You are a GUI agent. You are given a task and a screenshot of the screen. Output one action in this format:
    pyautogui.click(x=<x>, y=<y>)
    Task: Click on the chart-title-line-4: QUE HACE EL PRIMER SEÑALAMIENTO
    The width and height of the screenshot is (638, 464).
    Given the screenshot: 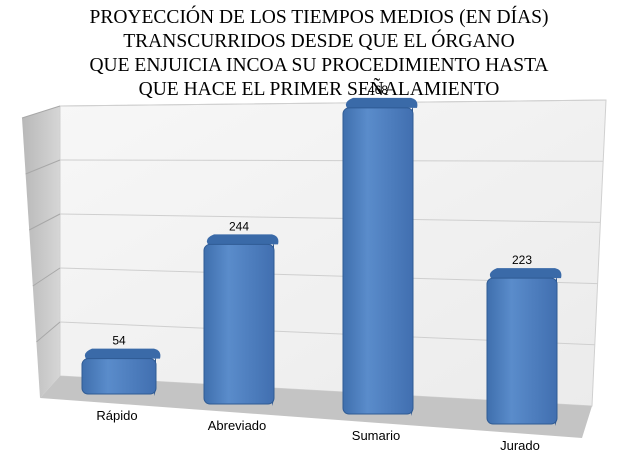 What is the action you would take?
    pyautogui.click(x=319, y=89)
    